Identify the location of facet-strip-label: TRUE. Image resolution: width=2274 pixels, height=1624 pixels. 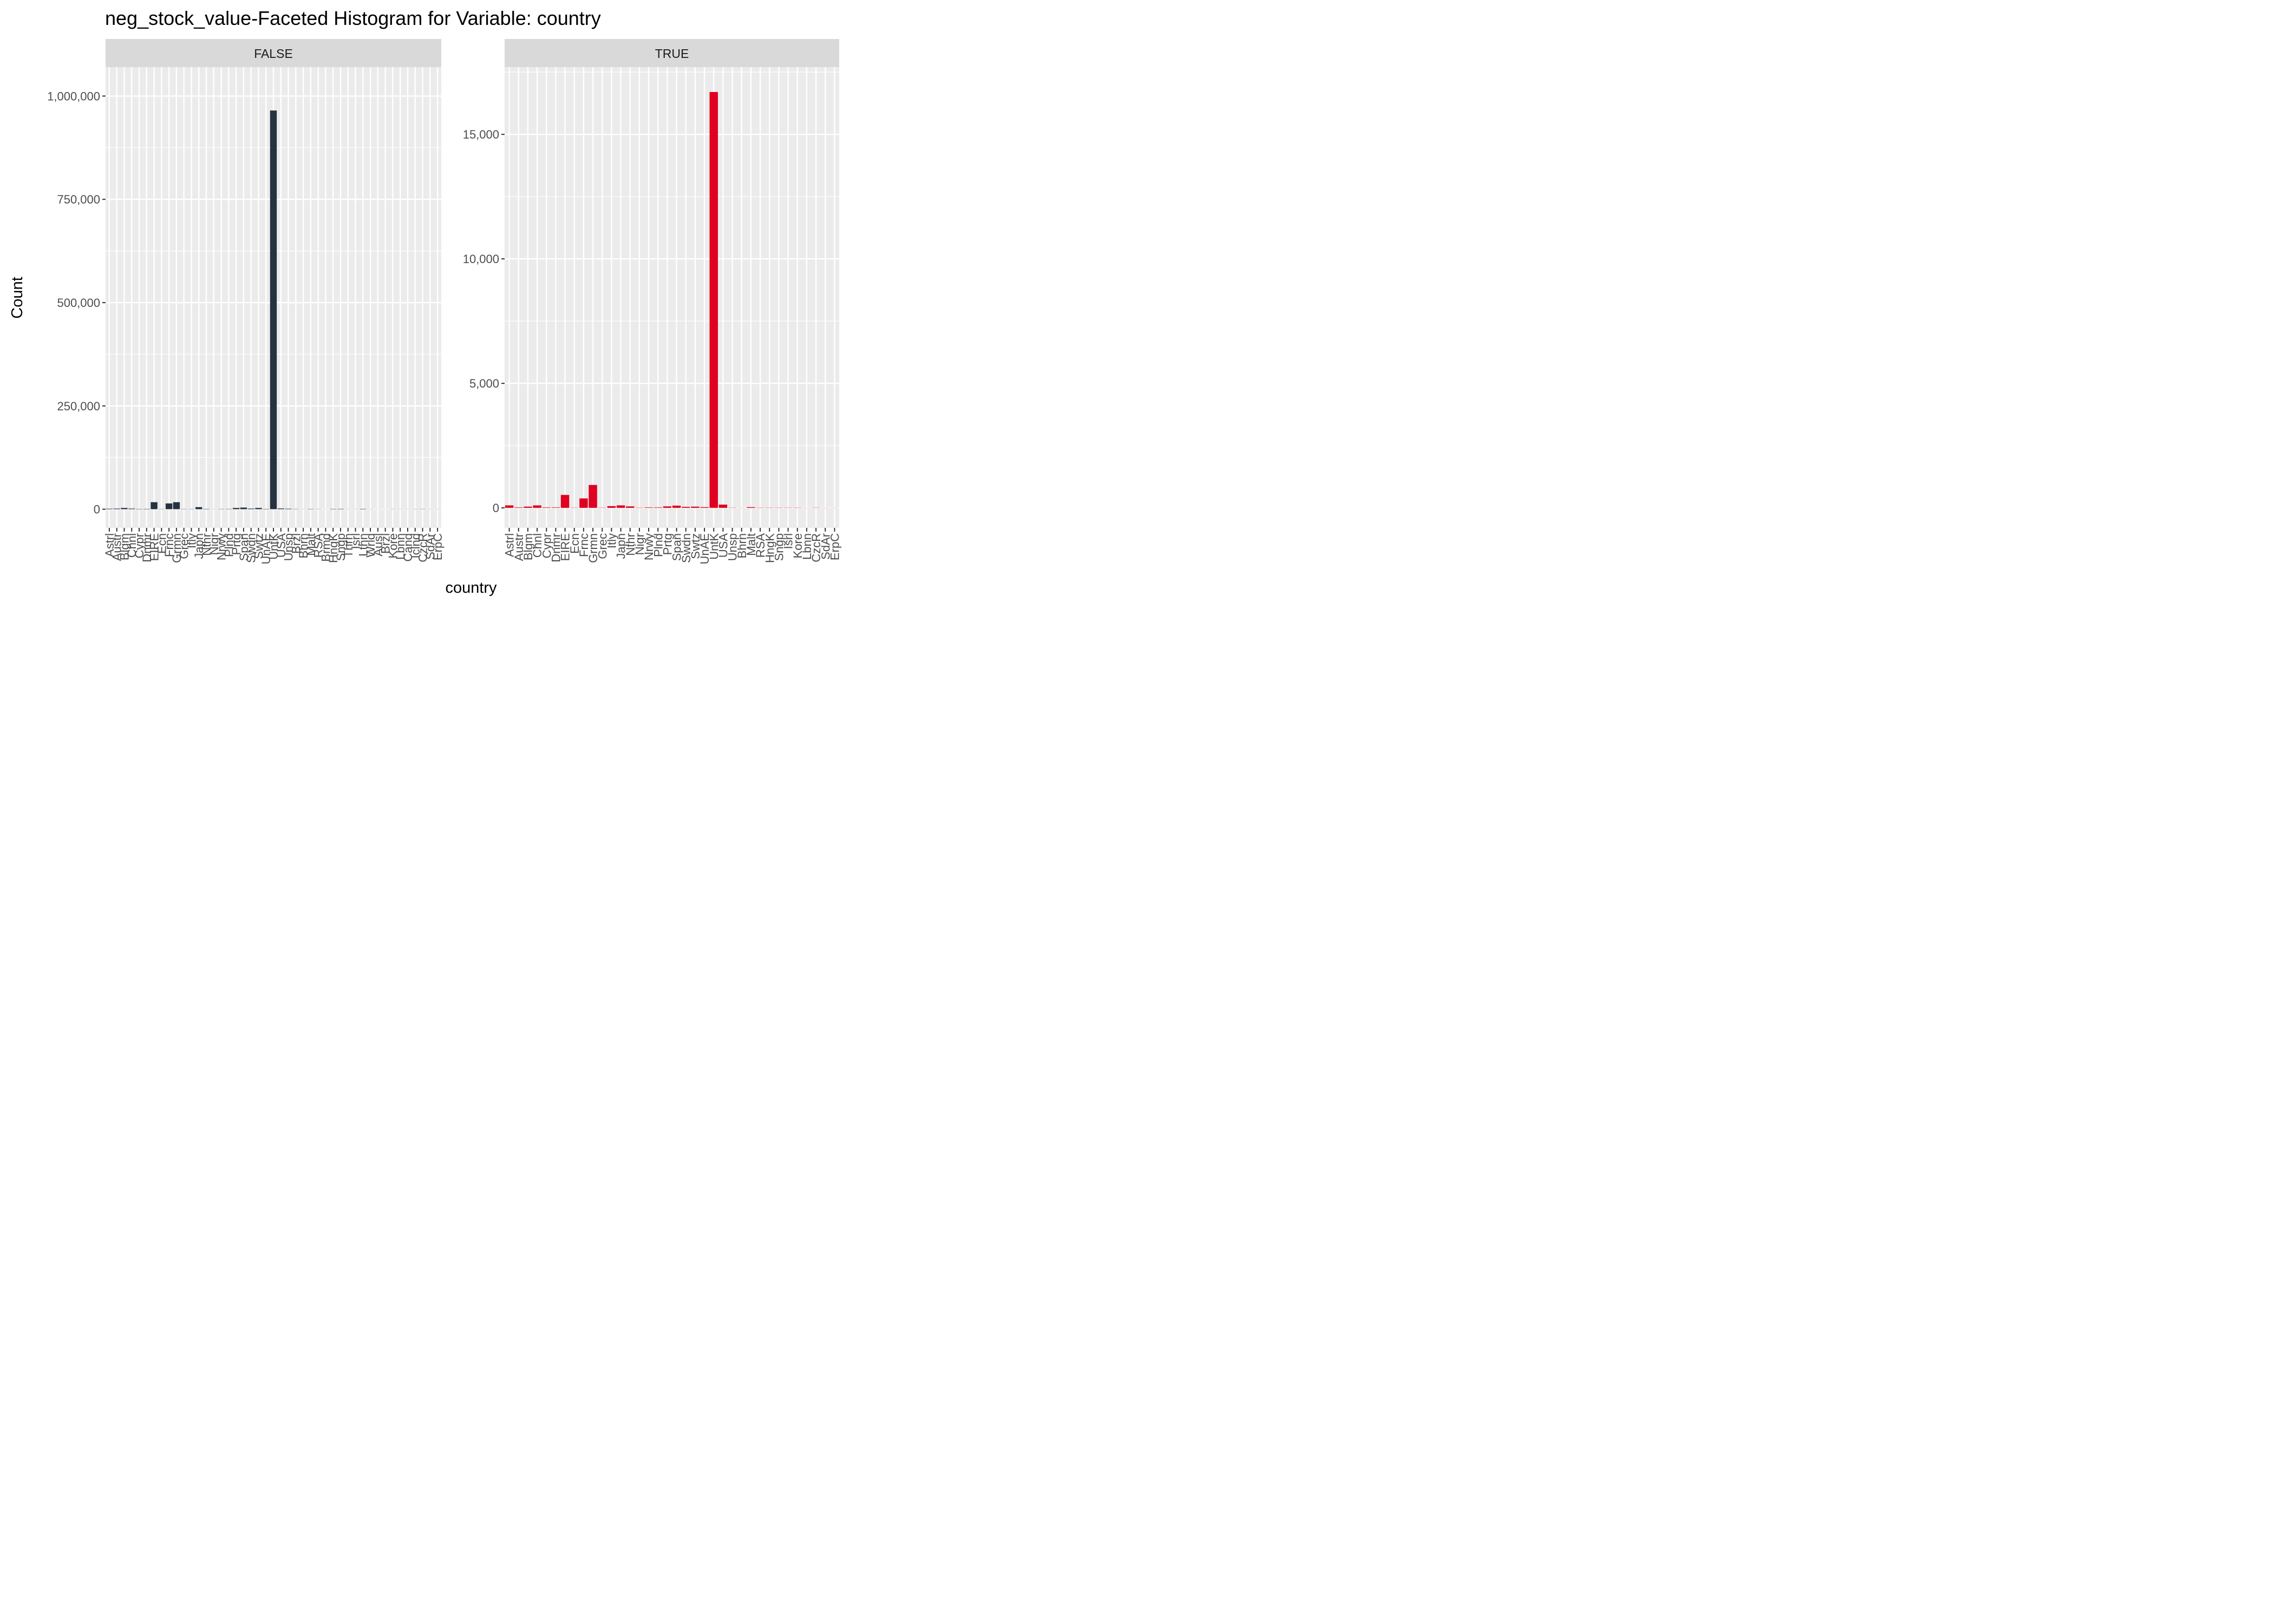
(672, 54).